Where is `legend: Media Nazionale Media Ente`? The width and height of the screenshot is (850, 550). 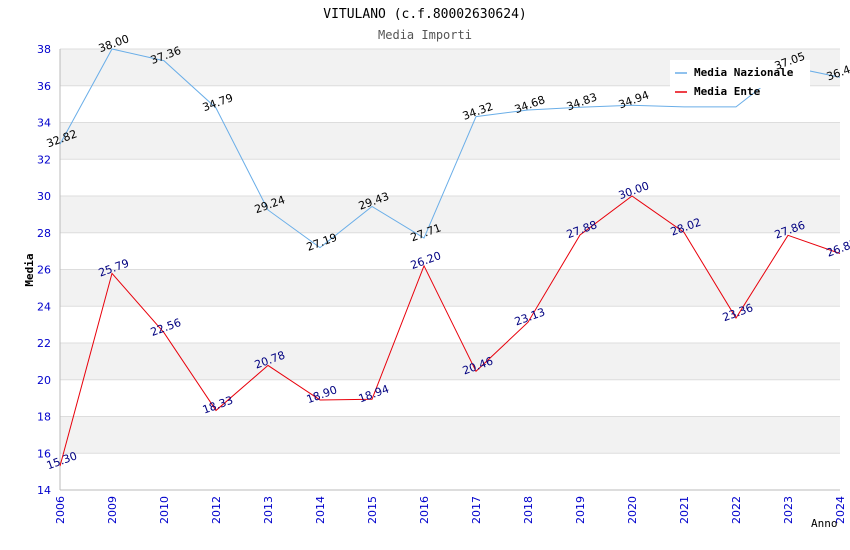 legend: Media Nazionale Media Ente is located at coordinates (740, 79).